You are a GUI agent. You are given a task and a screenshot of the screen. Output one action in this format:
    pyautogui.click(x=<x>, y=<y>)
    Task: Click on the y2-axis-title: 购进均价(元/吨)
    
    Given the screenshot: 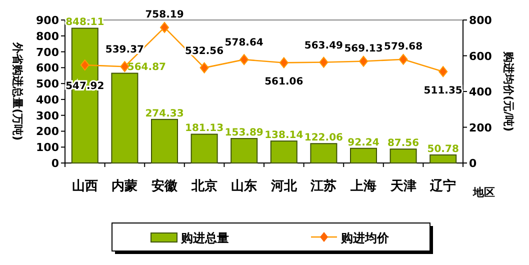 What is the action you would take?
    pyautogui.click(x=508, y=91)
    